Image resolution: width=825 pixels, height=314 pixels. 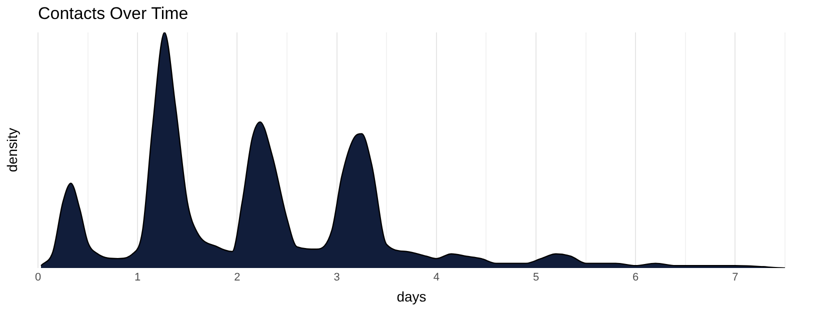 What do you see at coordinates (237, 278) in the screenshot?
I see `x-tick-label: 2` at bounding box center [237, 278].